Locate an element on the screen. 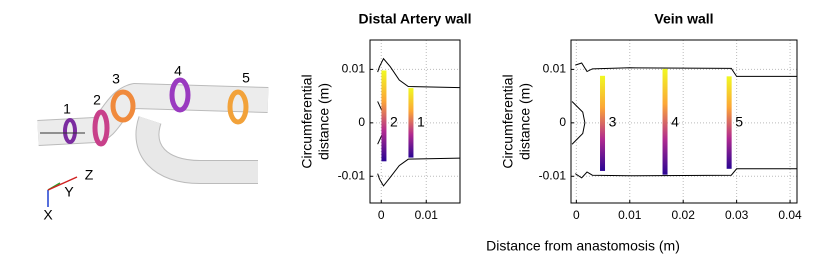 This screenshot has height=278, width=817. axis-z is located at coordinates (62, 183).